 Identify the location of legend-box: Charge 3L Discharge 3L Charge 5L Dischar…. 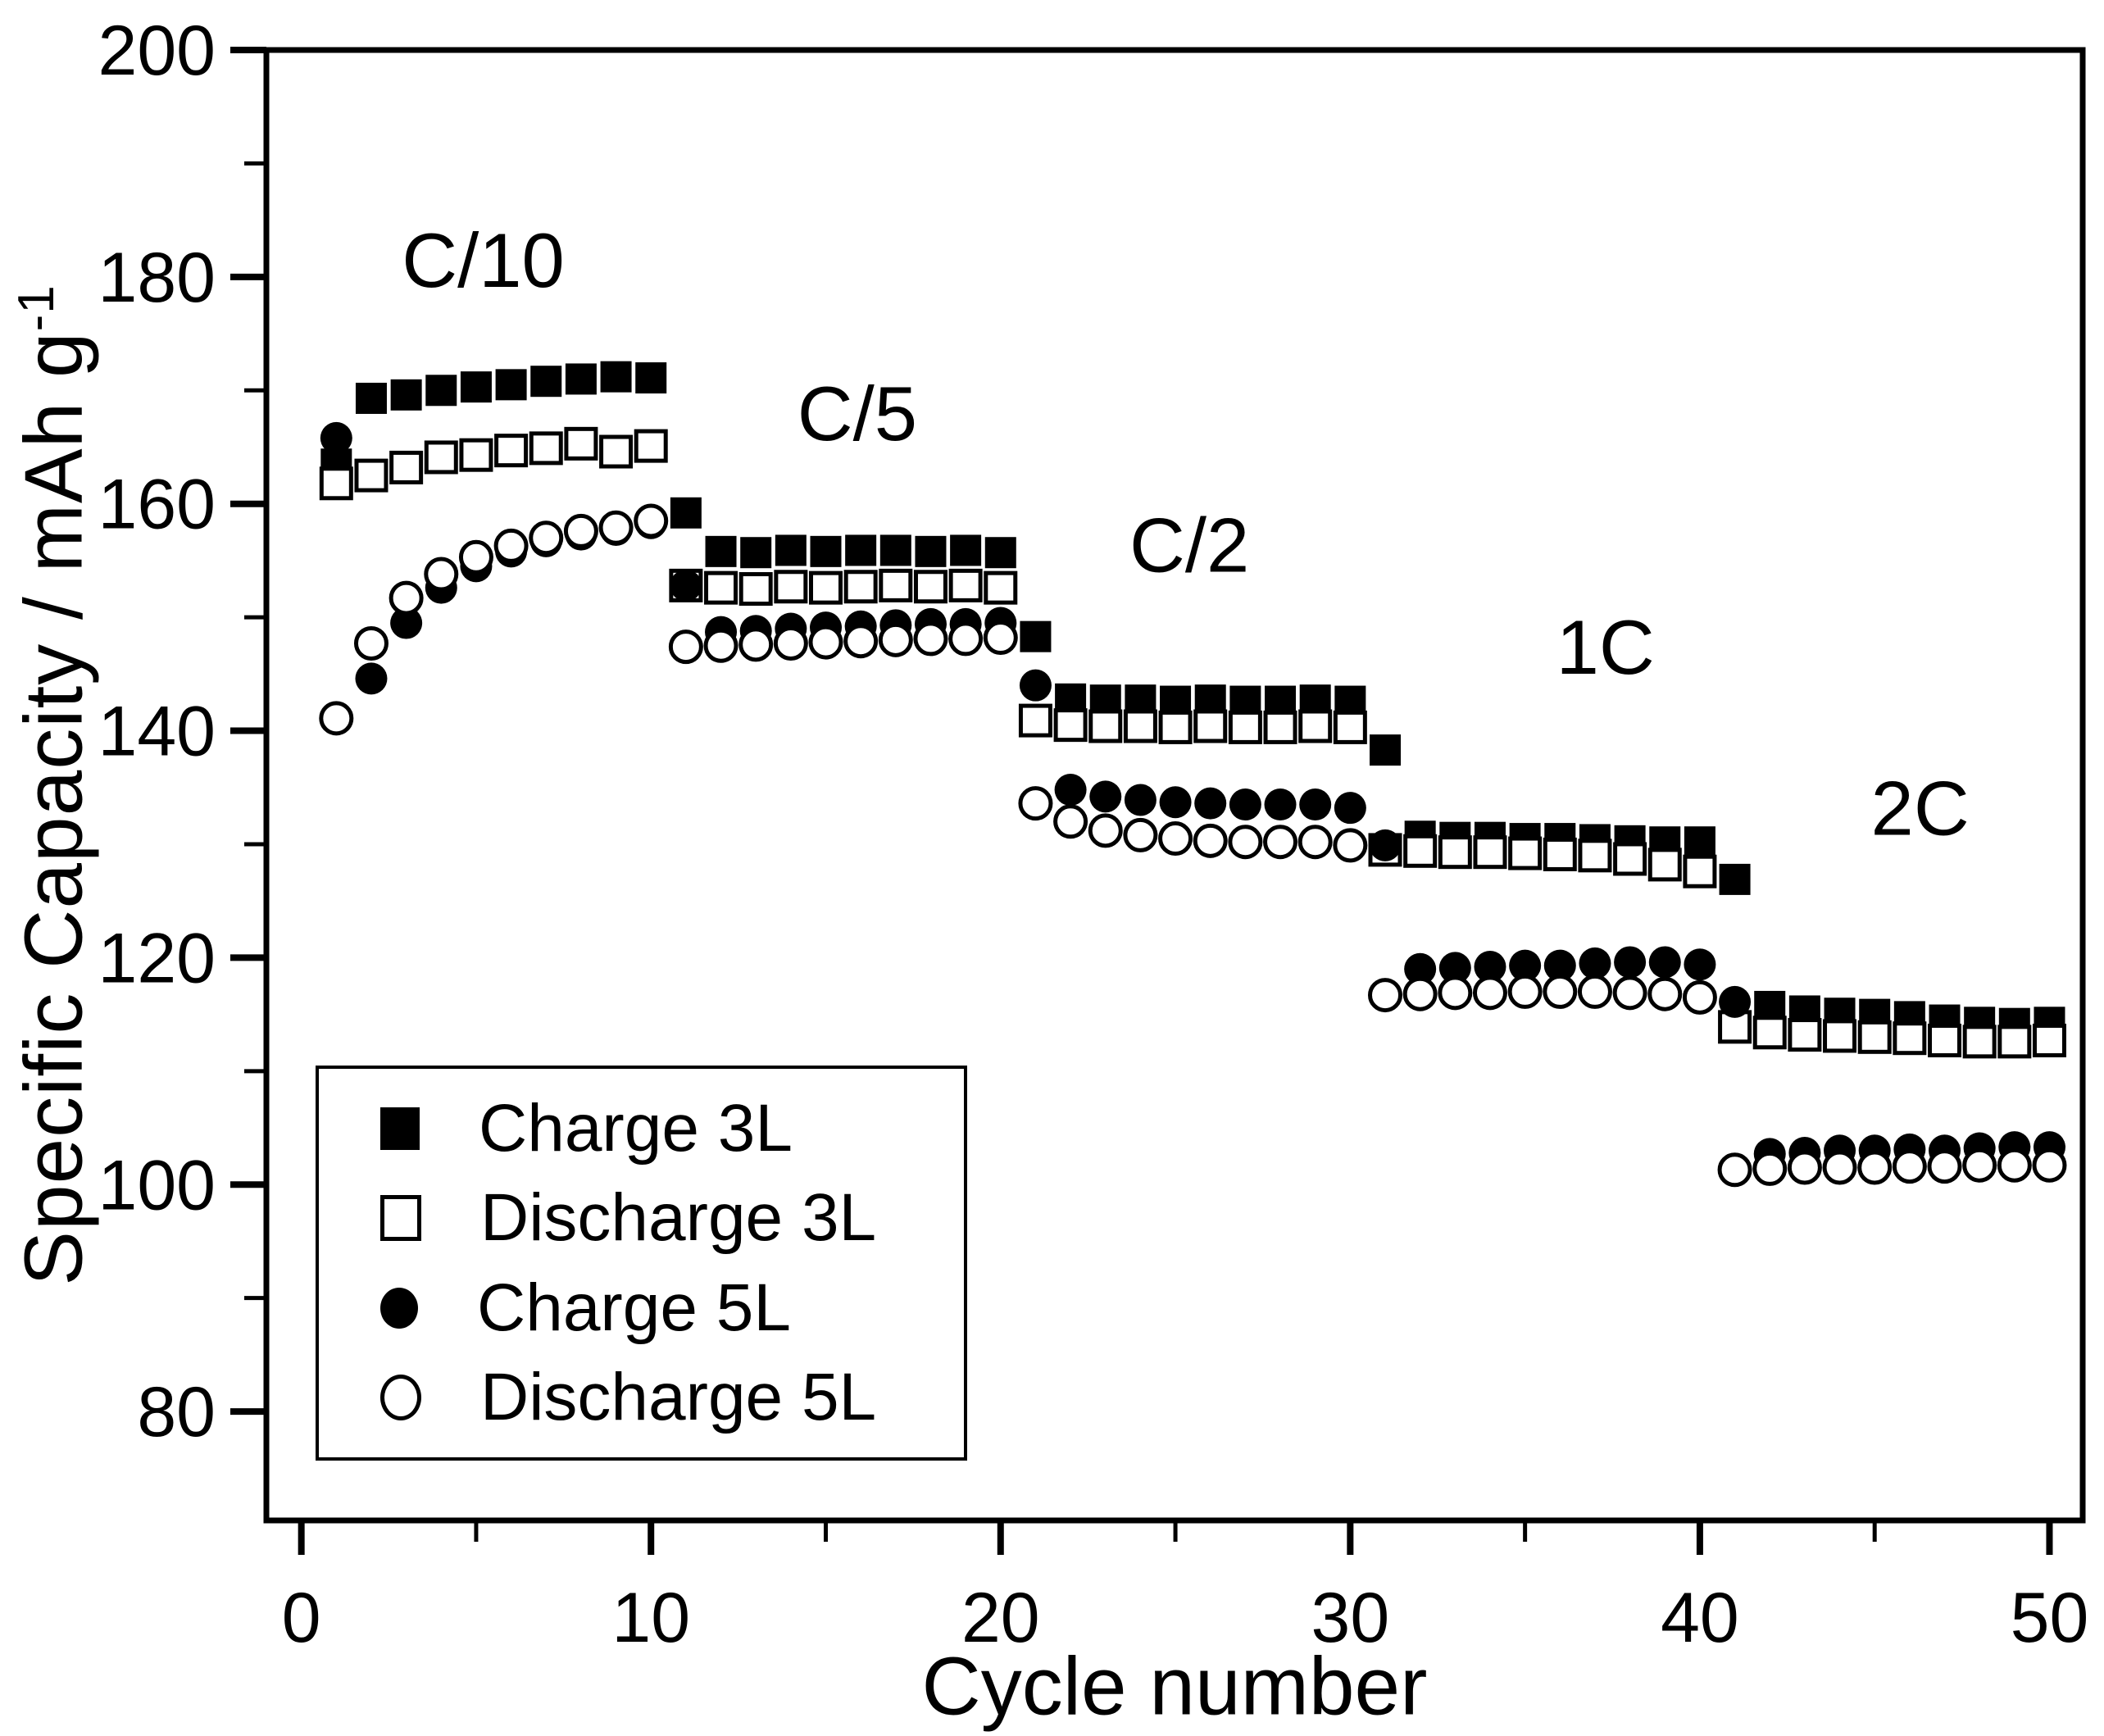
(641, 1263).